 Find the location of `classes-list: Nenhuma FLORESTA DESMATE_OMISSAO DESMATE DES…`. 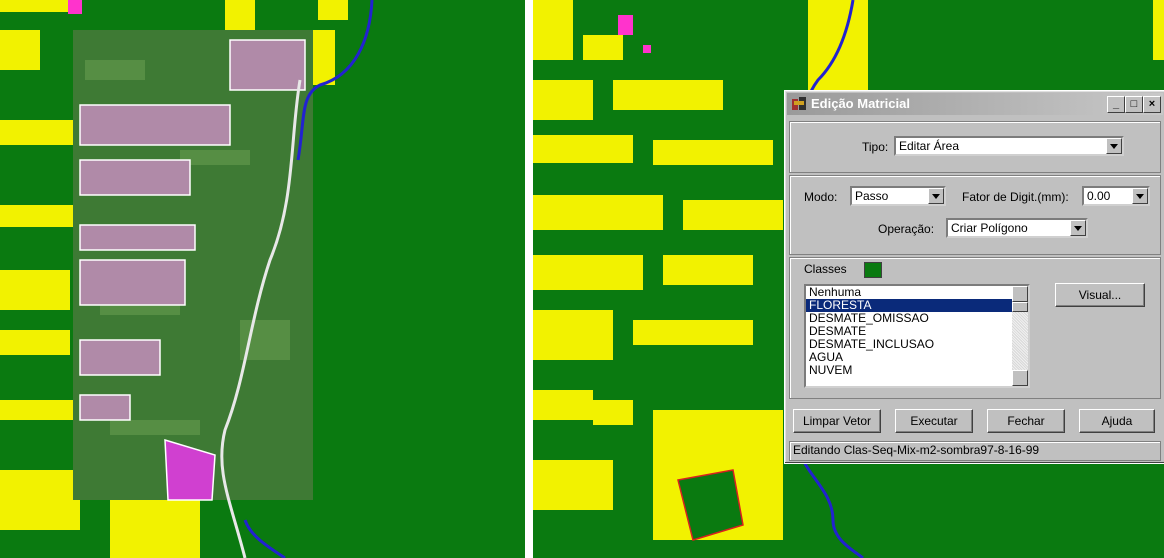

classes-list: Nenhuma FLORESTA DESMATE_OMISSAO DESMATE DES… is located at coordinates (917, 331).